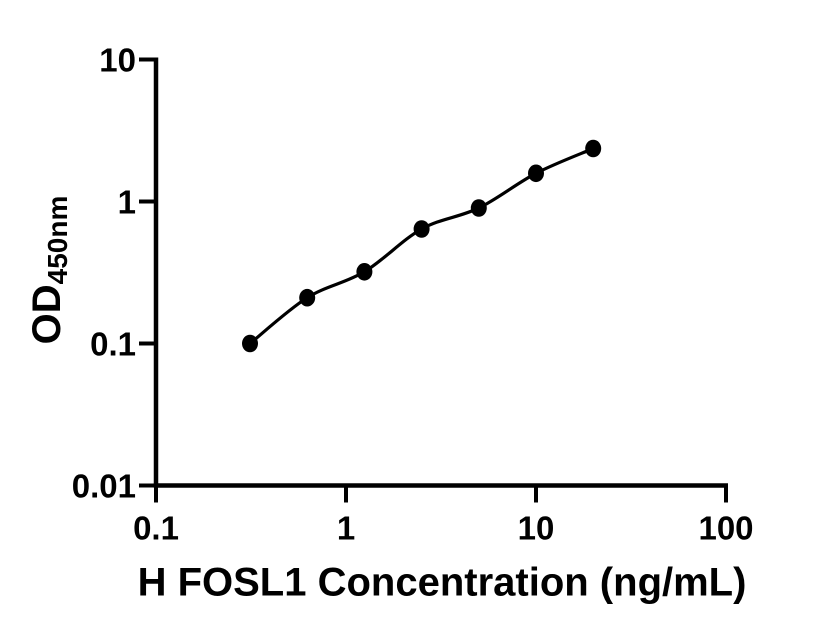 This screenshot has width=816, height=640. Describe the element at coordinates (442, 582) in the screenshot. I see `x-axis-title: H FOSL1 Concentration (ng/mL)` at that location.